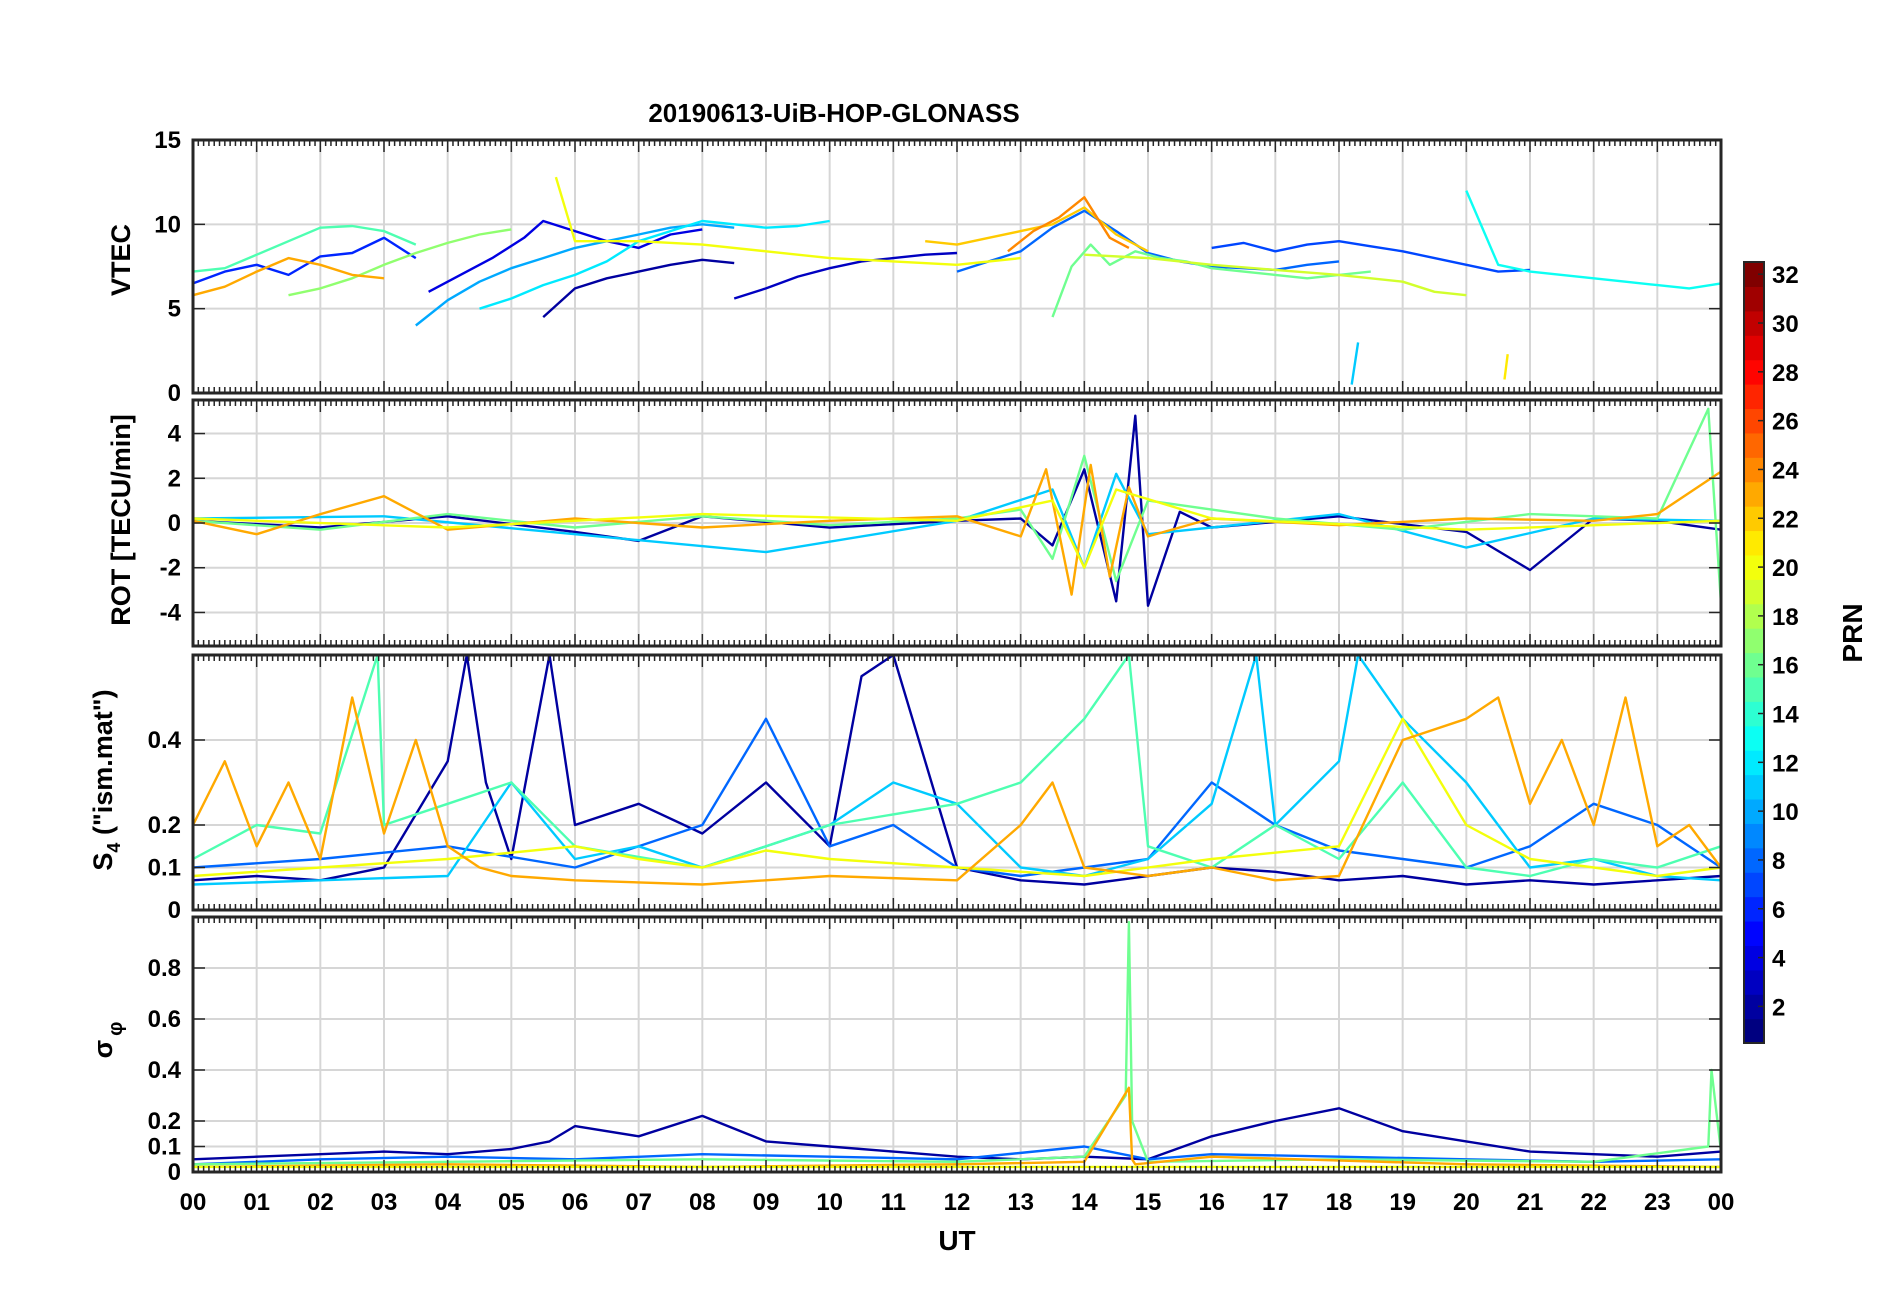  Describe the element at coordinates (1852, 632) in the screenshot. I see `colorbar-label: PRN` at that location.